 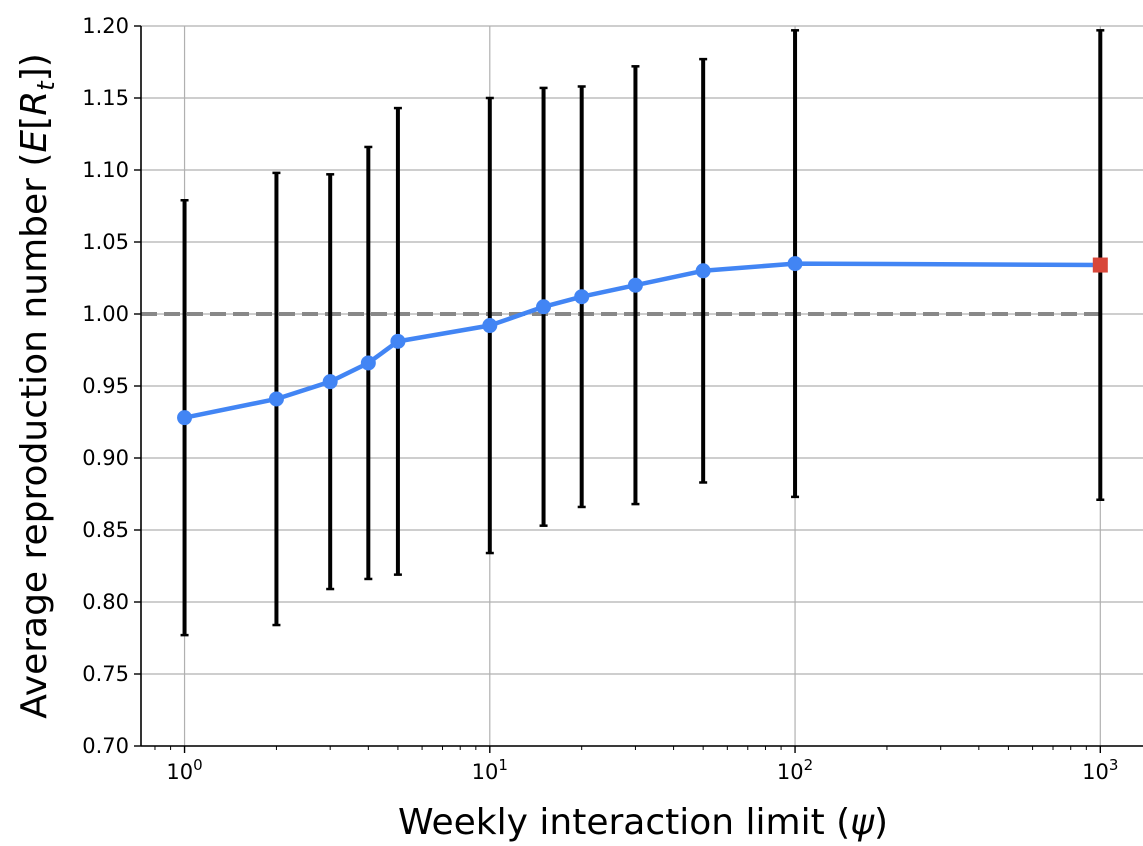 What do you see at coordinates (490, 770) in the screenshot?
I see `x-tick-label: 10¹` at bounding box center [490, 770].